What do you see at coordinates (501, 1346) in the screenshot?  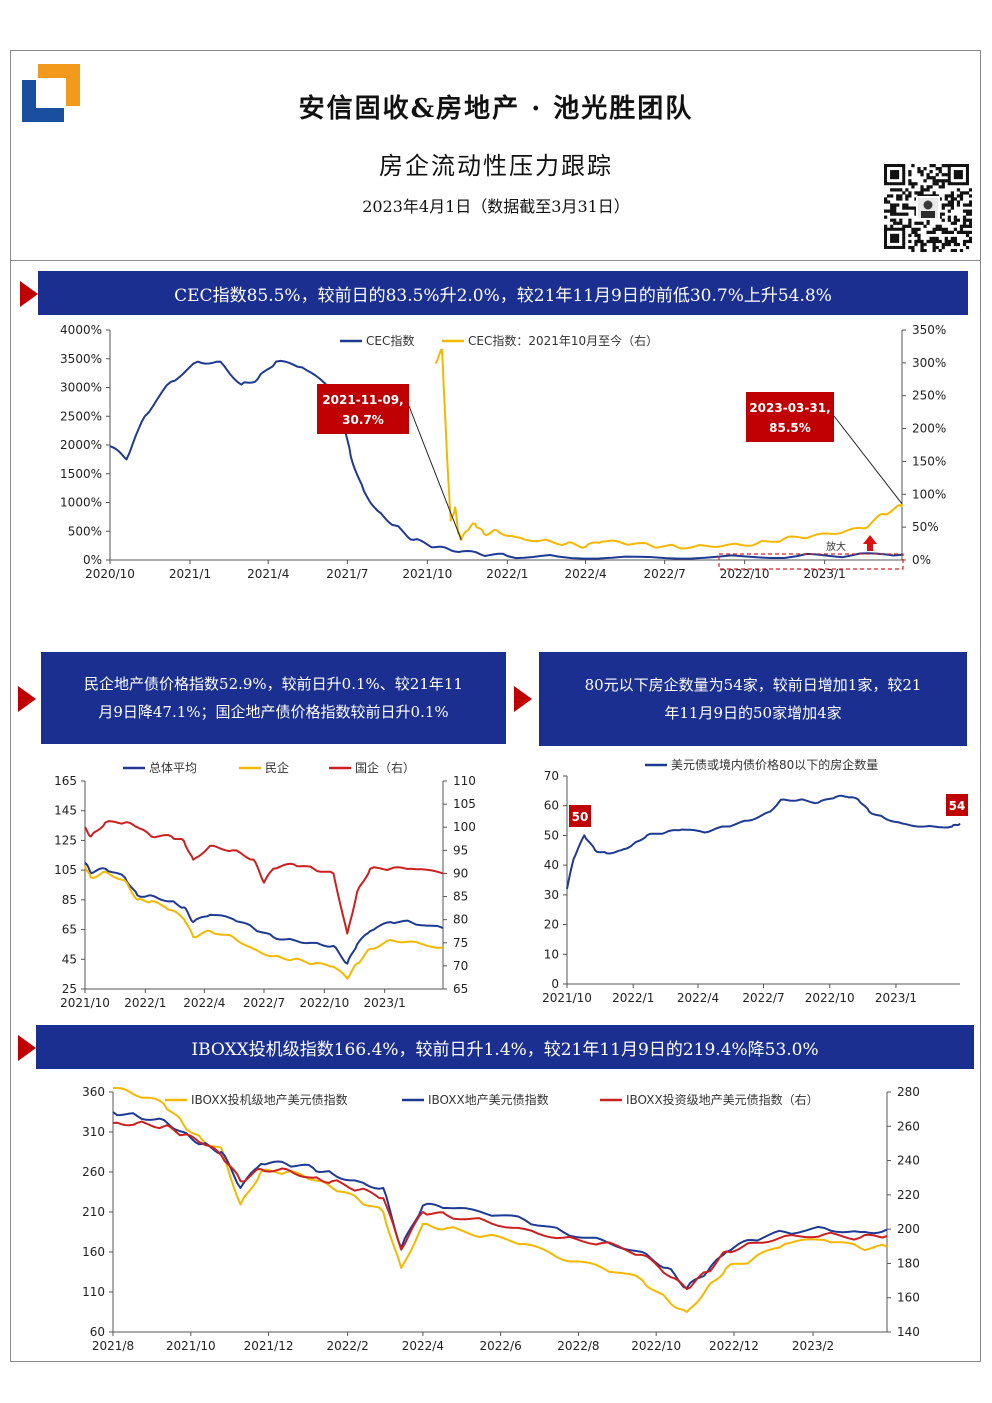 I see `x-tick-label: 2022/6` at bounding box center [501, 1346].